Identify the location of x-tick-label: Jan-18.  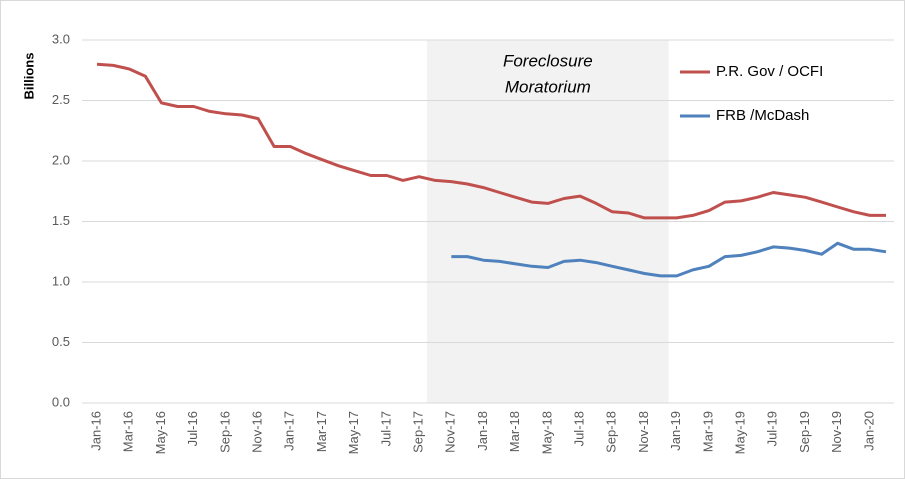
(482, 431).